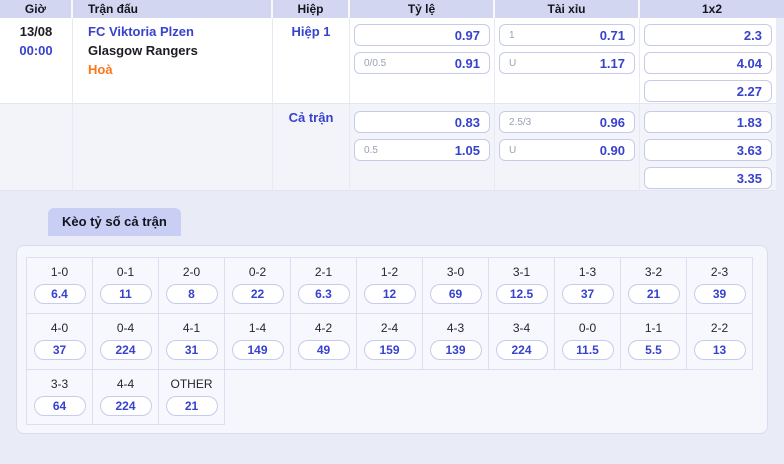 The image size is (784, 464). What do you see at coordinates (567, 35) in the screenshot?
I see `over-odds-button: 1 0.71` at bounding box center [567, 35].